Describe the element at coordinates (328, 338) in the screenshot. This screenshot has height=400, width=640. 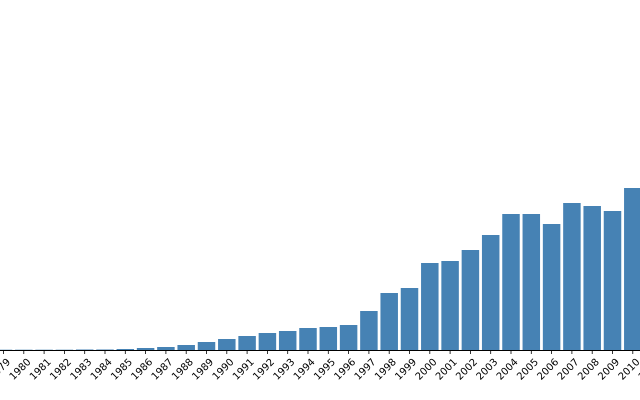
I see `bar-1995` at that location.